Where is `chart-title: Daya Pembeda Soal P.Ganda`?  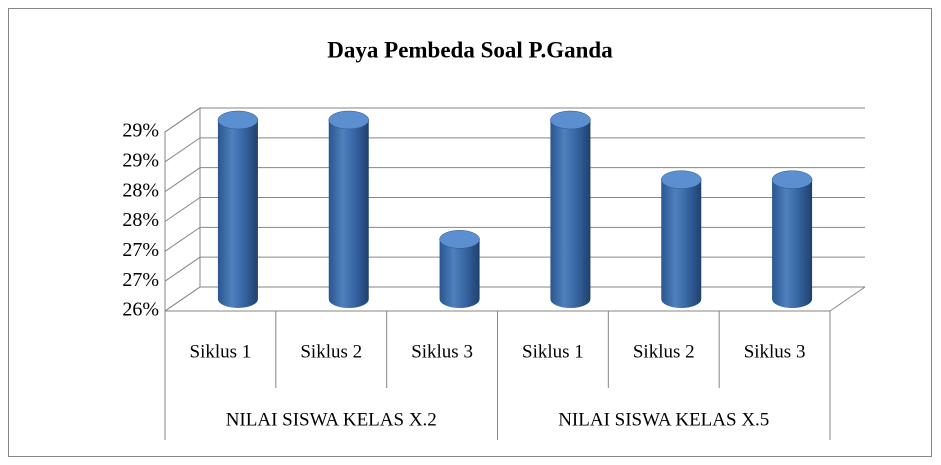
chart-title: Daya Pembeda Soal P.Ganda is located at coordinates (470, 49).